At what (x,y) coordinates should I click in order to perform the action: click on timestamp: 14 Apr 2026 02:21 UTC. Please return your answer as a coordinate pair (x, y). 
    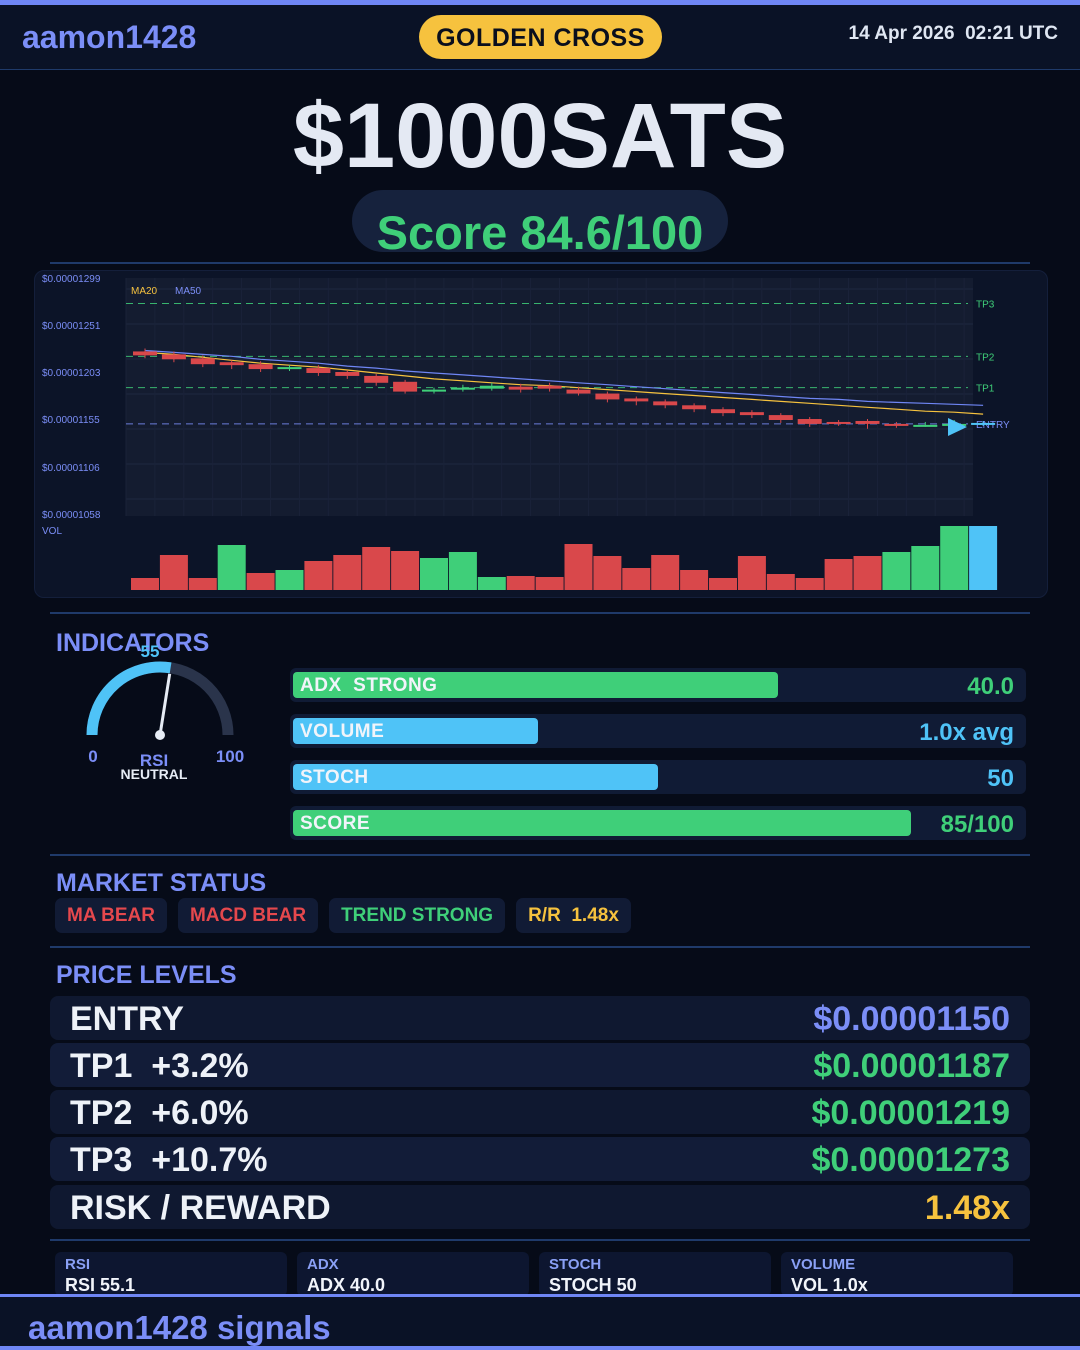
    Looking at the image, I should click on (953, 33).